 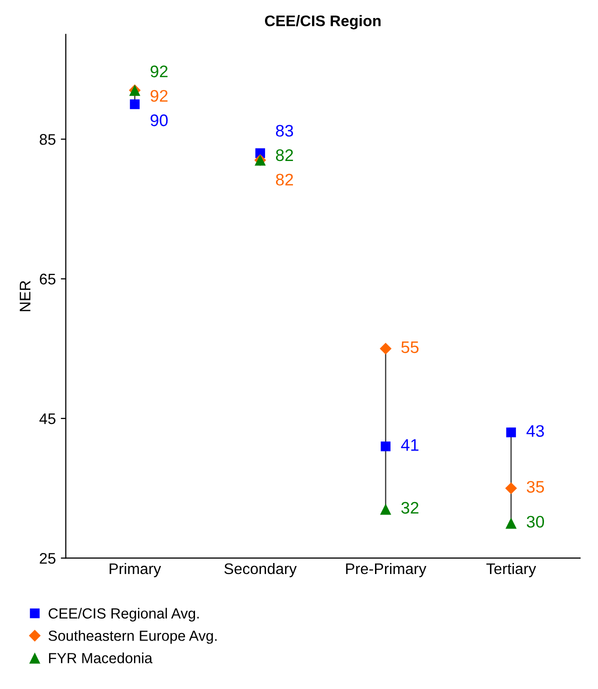 I want to click on x-tick-label: Pre-Primary, so click(x=386, y=570).